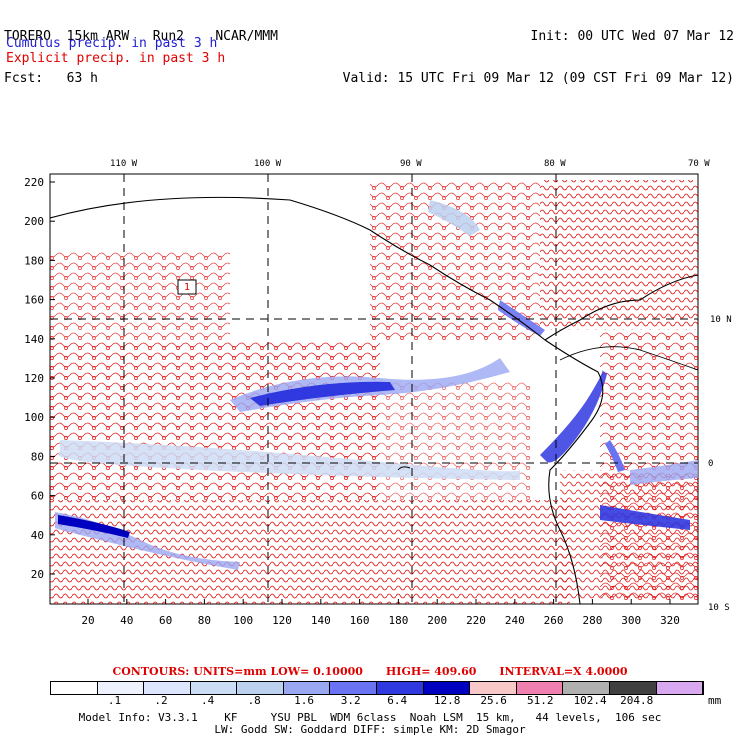 This screenshot has width=740, height=740. I want to click on colorbar-label: 1.6, so click(304, 700).